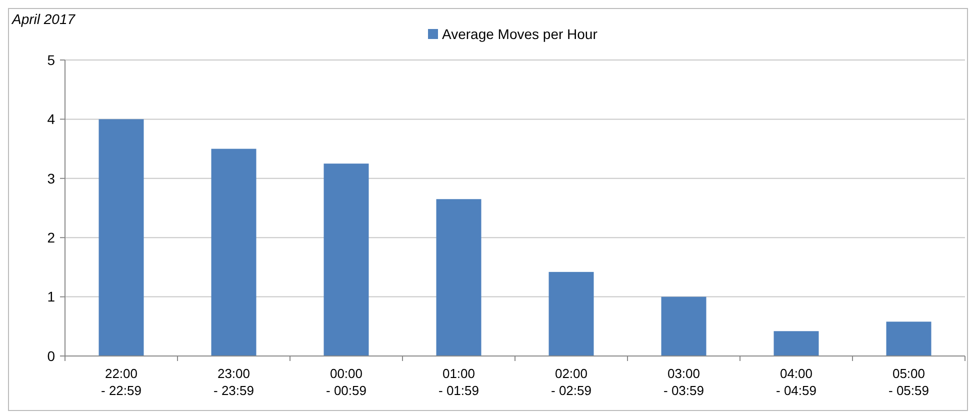 This screenshot has height=419, width=976. What do you see at coordinates (51, 119) in the screenshot?
I see `y-tick-label: 4` at bounding box center [51, 119].